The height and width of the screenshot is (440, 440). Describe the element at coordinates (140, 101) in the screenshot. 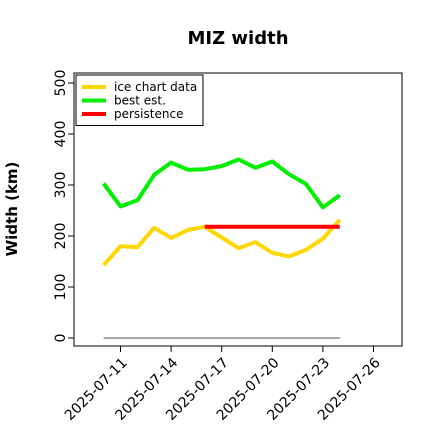

I see `legend-label: best est.` at that location.